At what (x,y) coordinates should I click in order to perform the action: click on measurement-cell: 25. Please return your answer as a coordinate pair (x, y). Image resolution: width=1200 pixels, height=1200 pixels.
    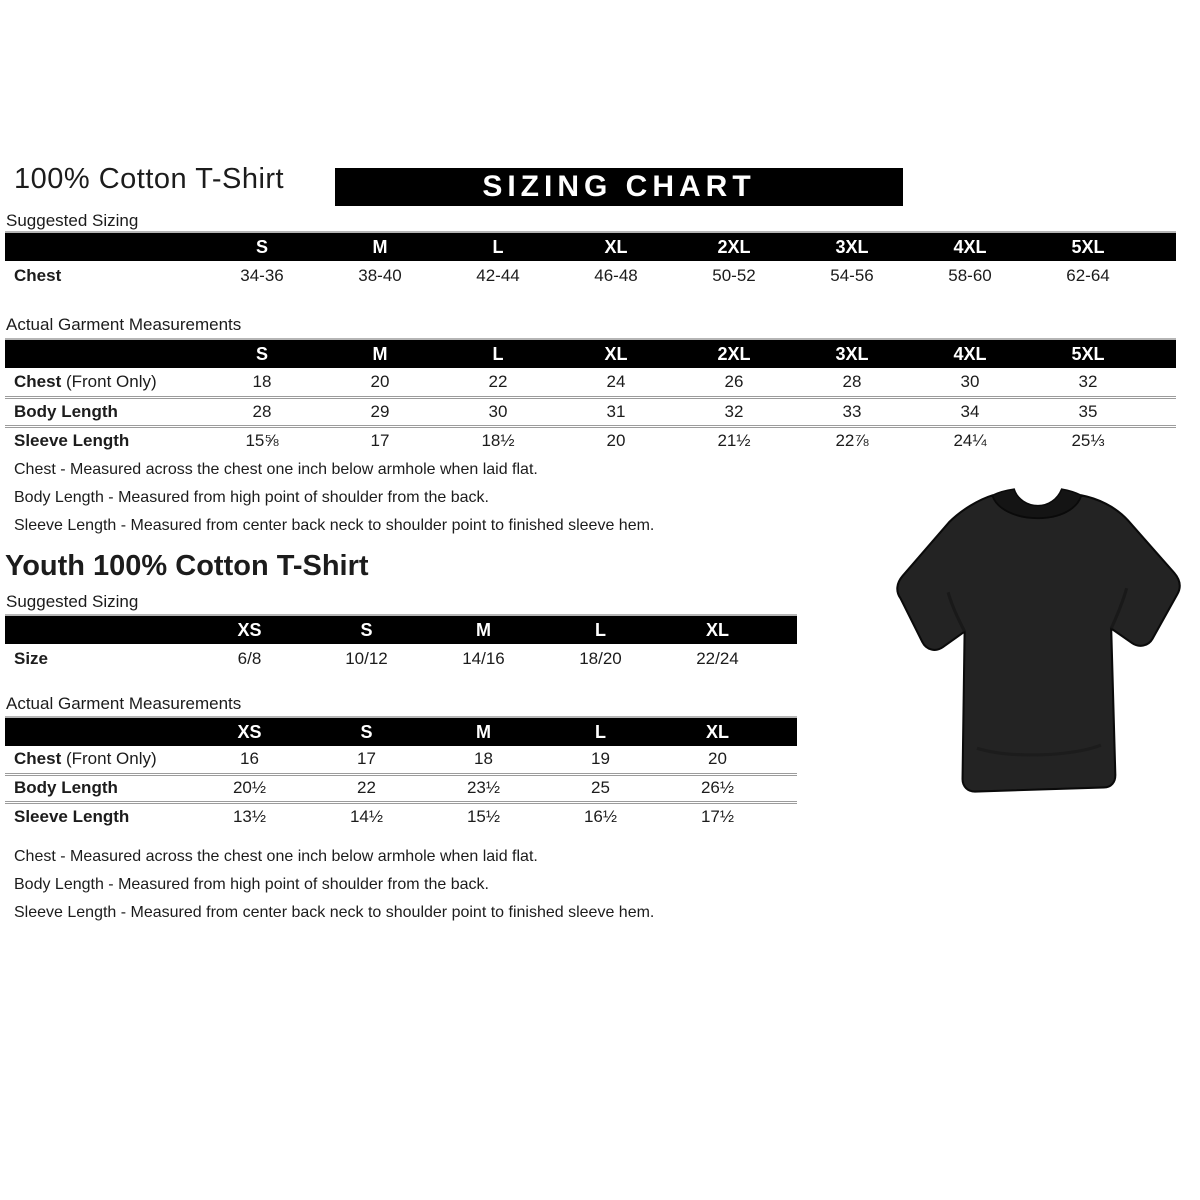
    Looking at the image, I should click on (600, 787).